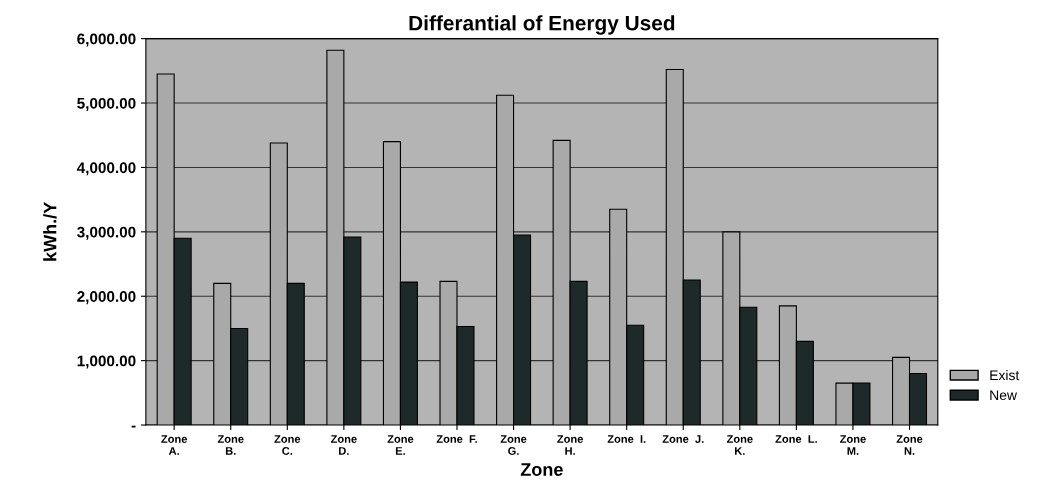 The width and height of the screenshot is (1042, 483). What do you see at coordinates (1005, 375) in the screenshot?
I see `legend-label: Exist` at bounding box center [1005, 375].